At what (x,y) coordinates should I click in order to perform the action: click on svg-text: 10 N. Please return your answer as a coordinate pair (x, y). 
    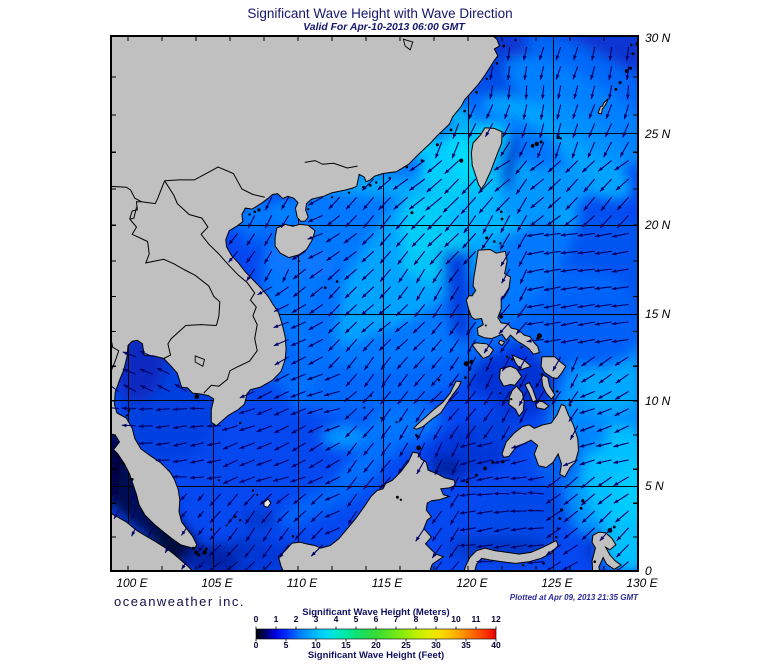
    Looking at the image, I should click on (658, 401).